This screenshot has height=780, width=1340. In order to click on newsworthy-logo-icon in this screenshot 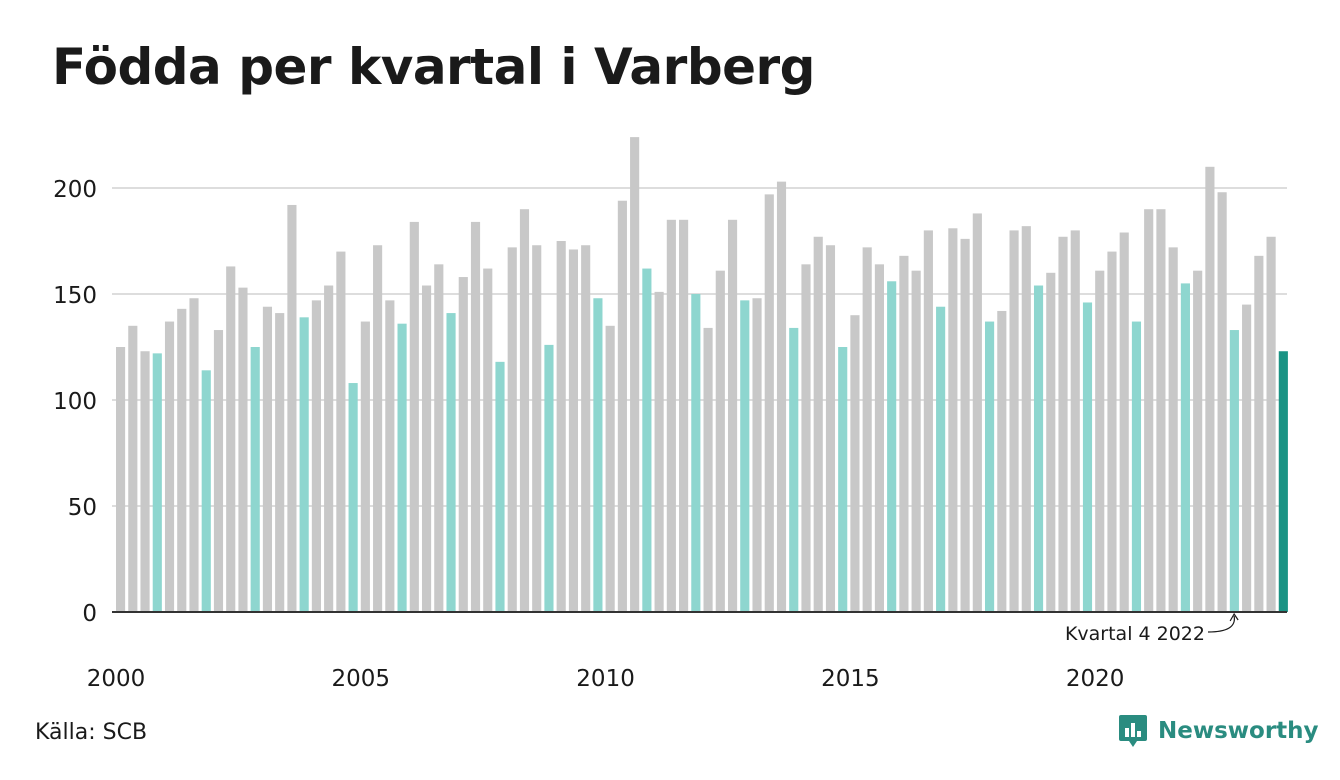, I will do `click(1133, 731)`.